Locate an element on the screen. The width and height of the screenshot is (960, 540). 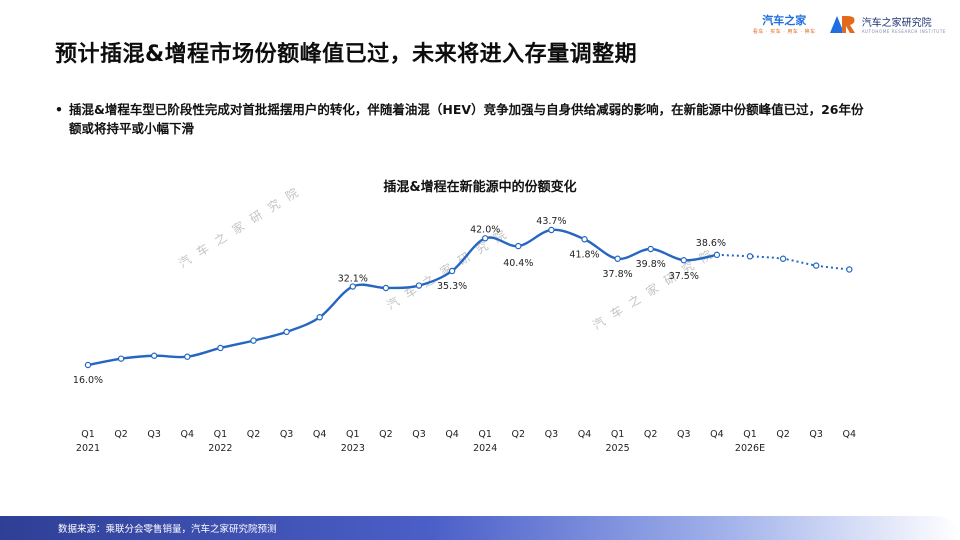
data-source: 数据来源：乘联分会零售销量，汽车之家研究院预测 is located at coordinates (167, 529).